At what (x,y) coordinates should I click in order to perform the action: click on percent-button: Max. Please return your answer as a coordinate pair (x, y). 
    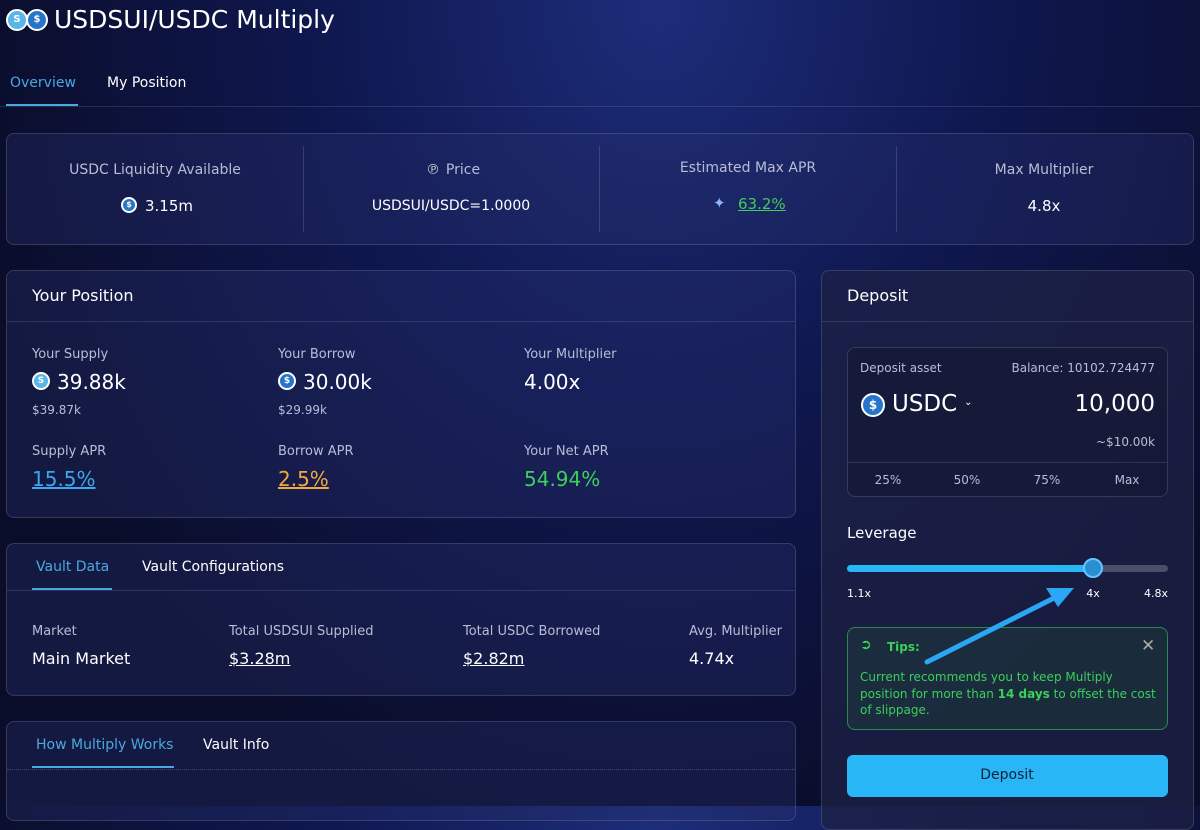
    Looking at the image, I should click on (1127, 480).